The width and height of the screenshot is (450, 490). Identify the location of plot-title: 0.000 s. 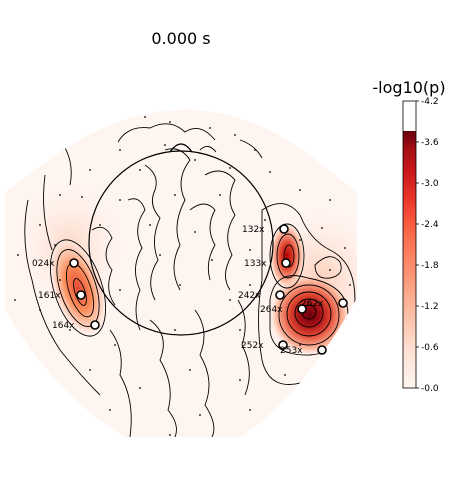
(180, 38).